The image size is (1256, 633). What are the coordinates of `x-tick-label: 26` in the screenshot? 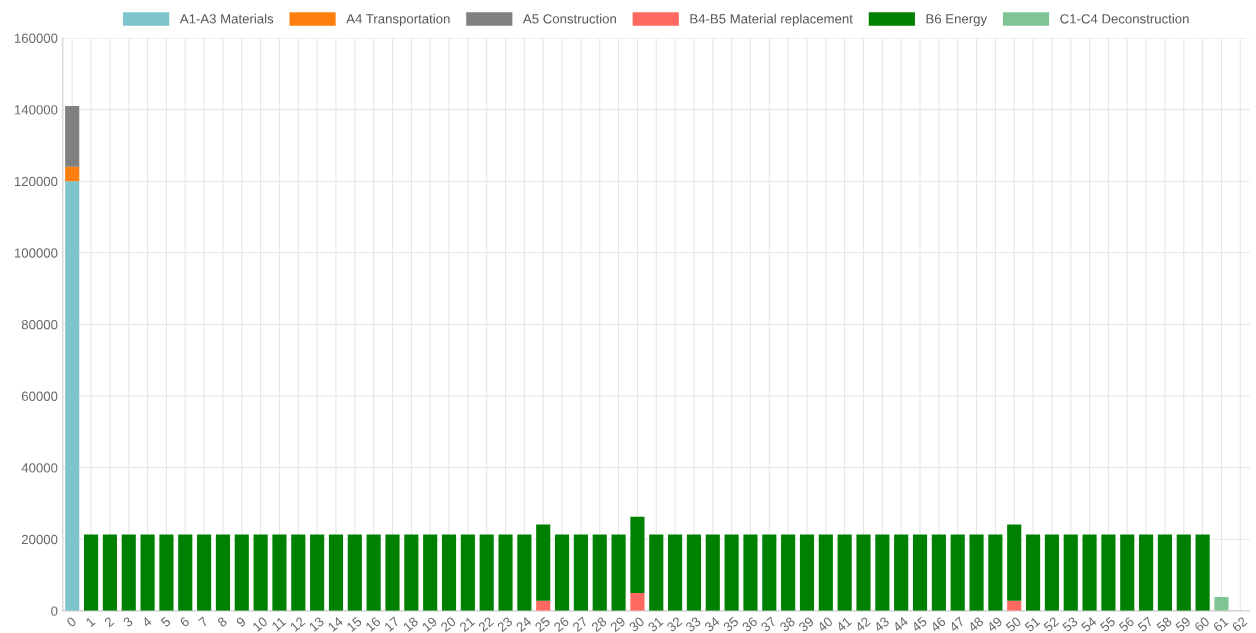 It's located at (561, 624).